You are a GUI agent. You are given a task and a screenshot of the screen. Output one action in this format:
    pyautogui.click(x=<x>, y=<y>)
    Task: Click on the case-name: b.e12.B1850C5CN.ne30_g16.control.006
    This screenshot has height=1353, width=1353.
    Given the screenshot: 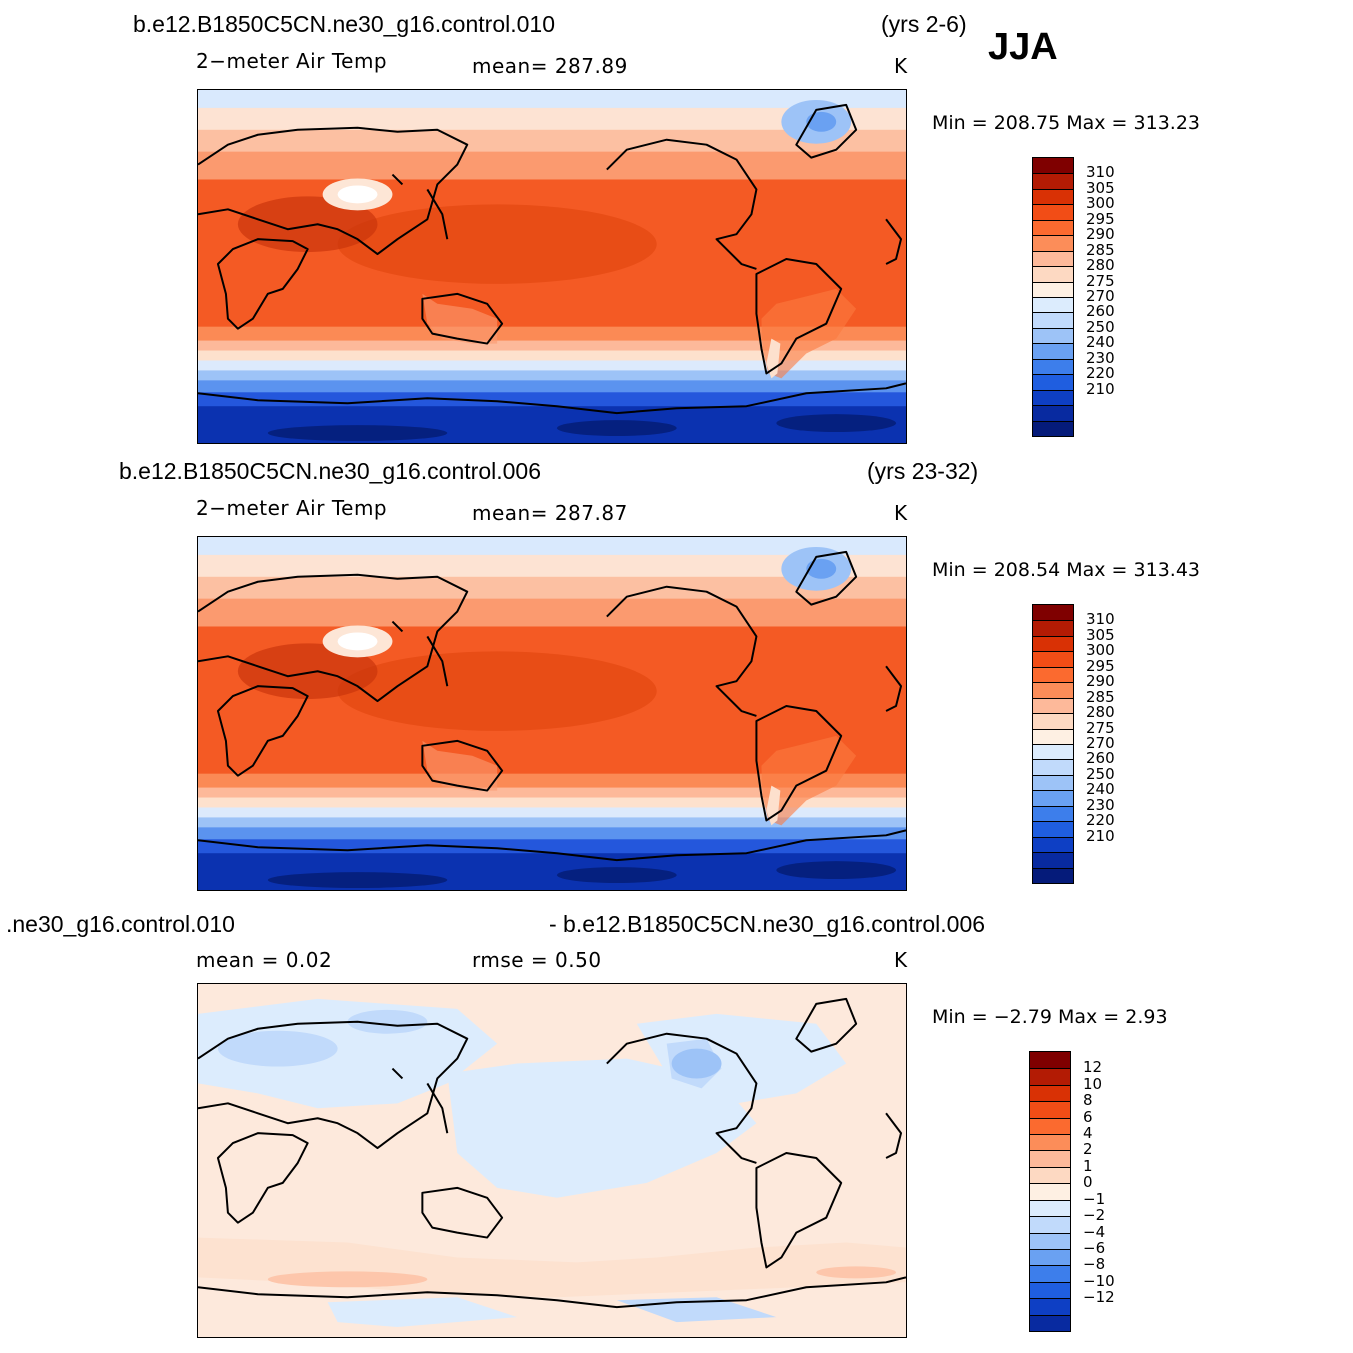 What is the action you would take?
    pyautogui.click(x=330, y=471)
    